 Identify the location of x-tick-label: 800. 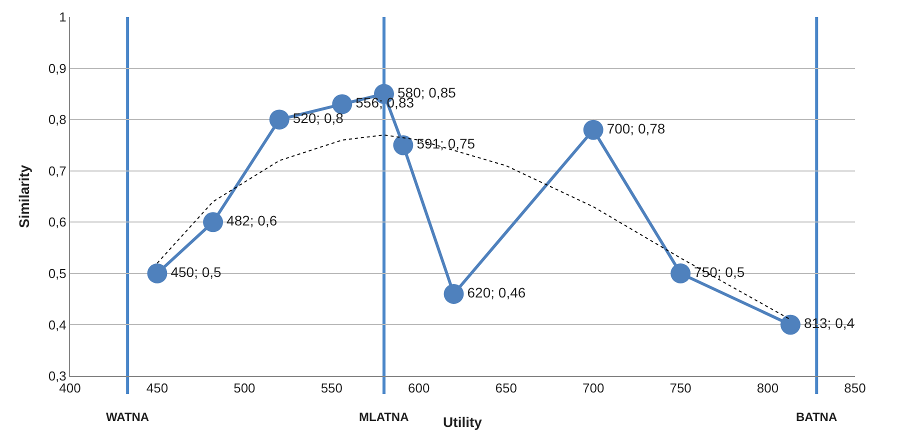
(767, 388).